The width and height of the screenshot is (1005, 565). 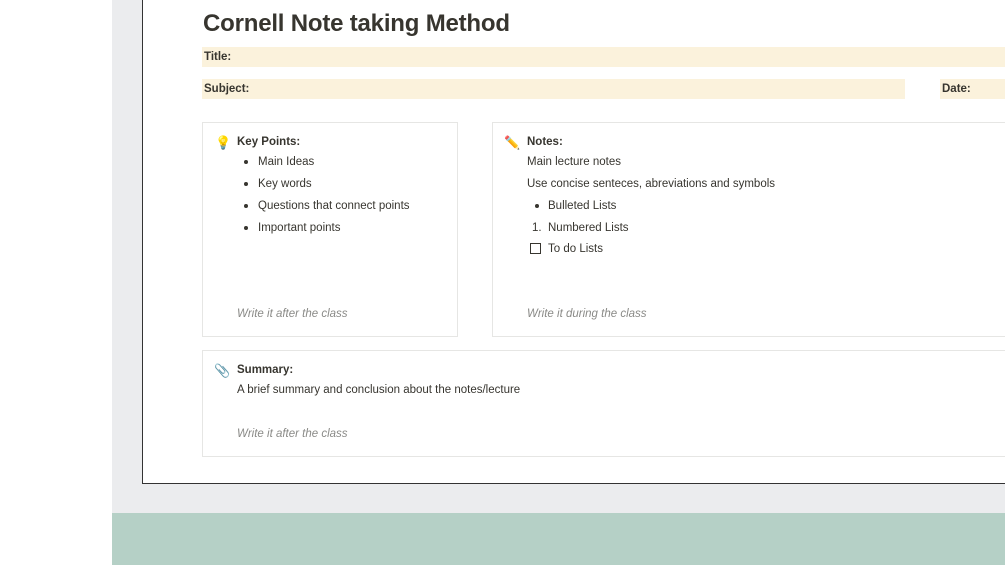 I want to click on subject-field: Subject:, so click(x=553, y=89).